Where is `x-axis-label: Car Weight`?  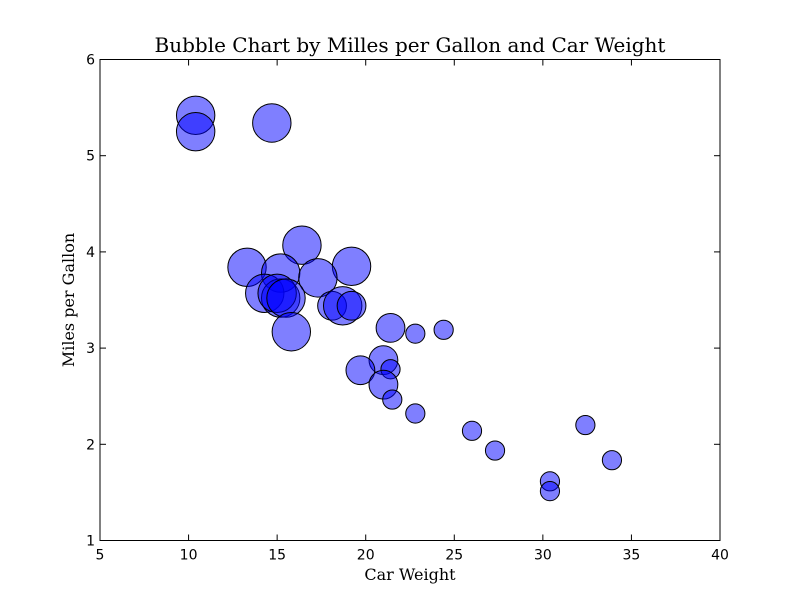
x-axis-label: Car Weight is located at coordinates (410, 574).